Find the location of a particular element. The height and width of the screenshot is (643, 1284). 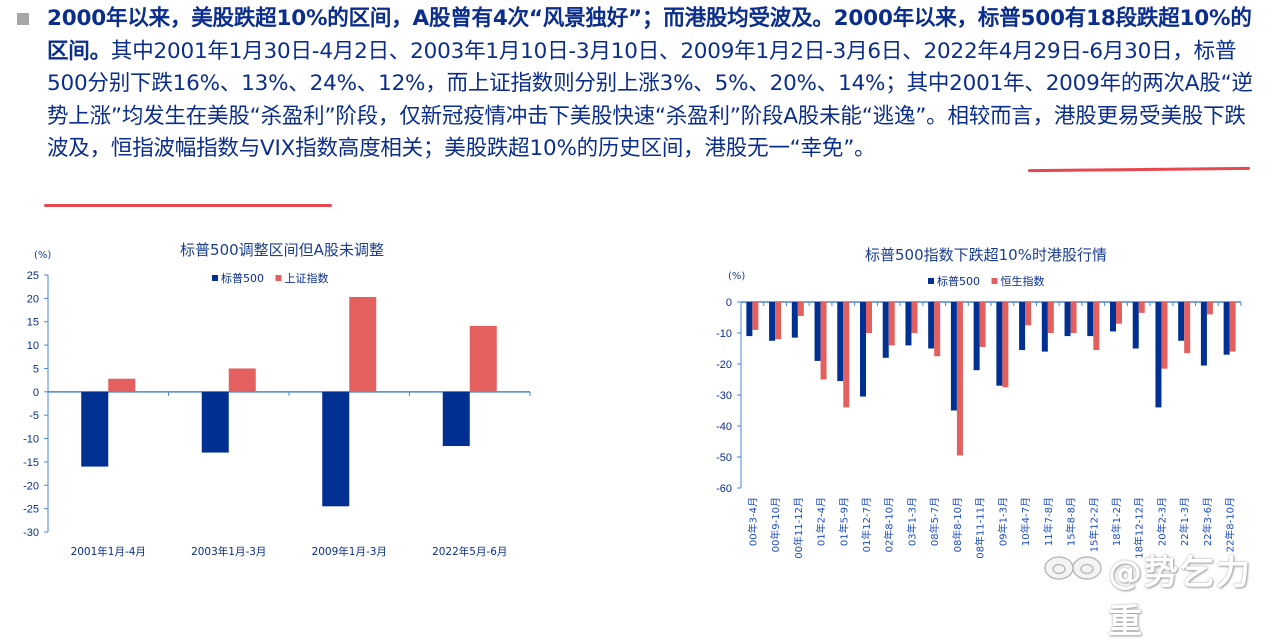

x-category-label: 01年12-7月 is located at coordinates (866, 524).